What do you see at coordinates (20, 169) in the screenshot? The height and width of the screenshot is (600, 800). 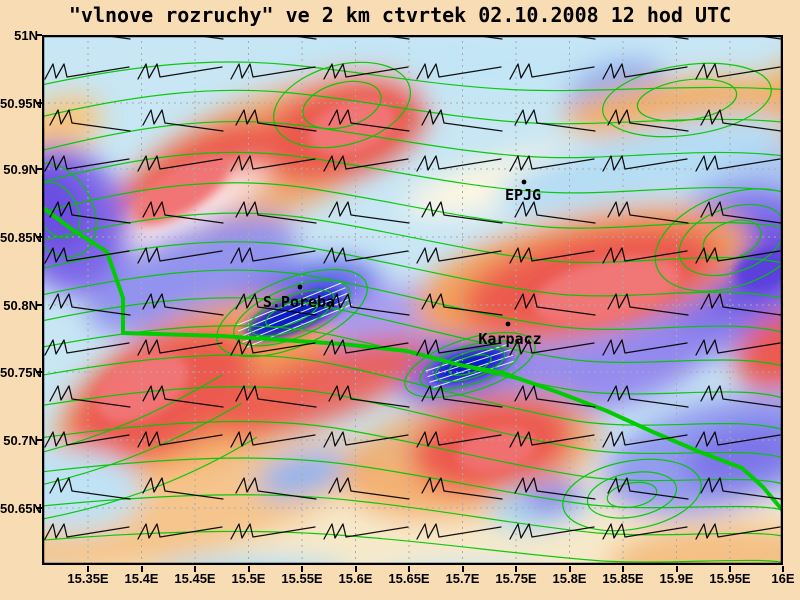 I see `lat-tick-label: 50.9N` at bounding box center [20, 169].